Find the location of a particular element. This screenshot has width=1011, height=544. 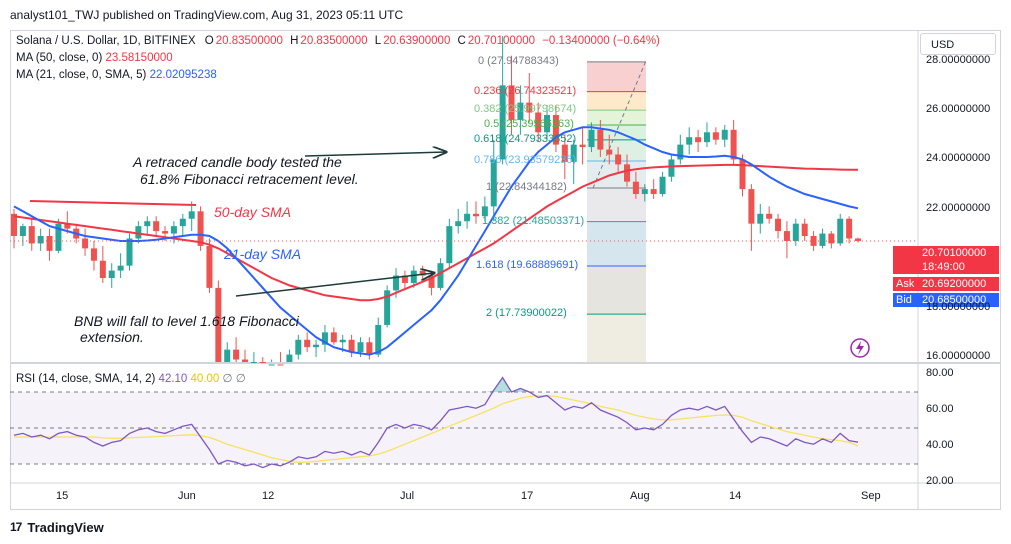

currency-button: USD is located at coordinates (958, 44).